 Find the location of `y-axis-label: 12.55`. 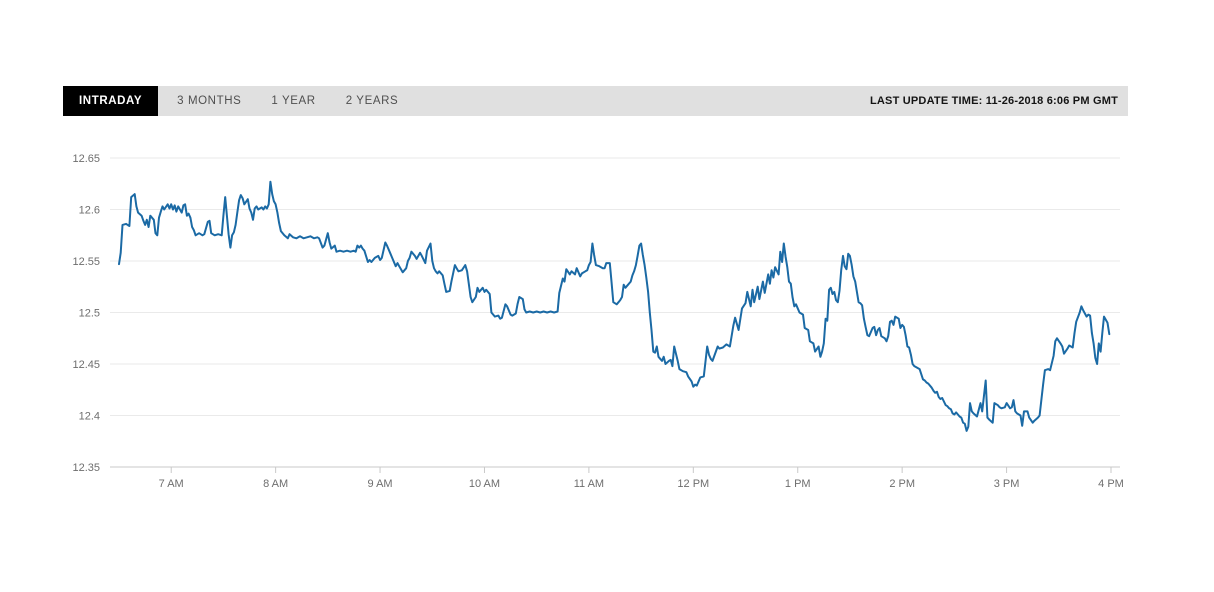

y-axis-label: 12.55 is located at coordinates (86, 262).